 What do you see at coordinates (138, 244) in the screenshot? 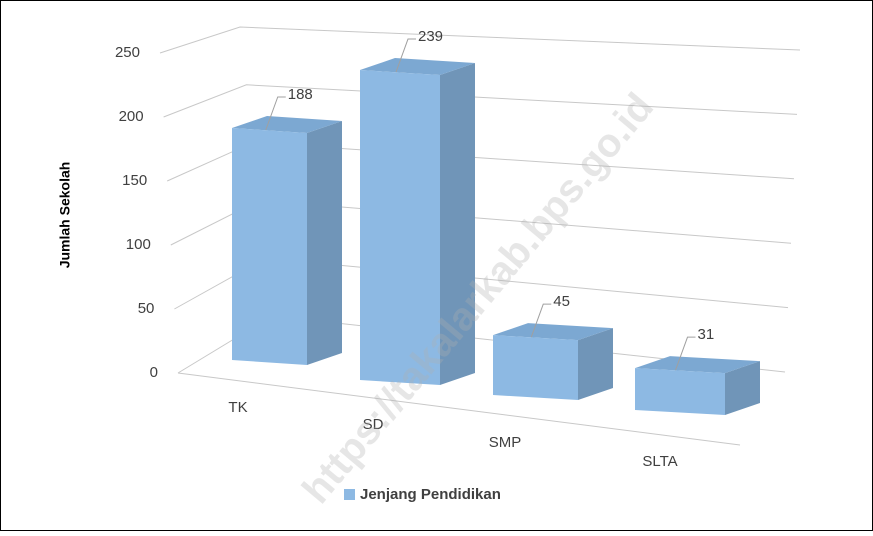
I see `y-tick-label: 100` at bounding box center [138, 244].